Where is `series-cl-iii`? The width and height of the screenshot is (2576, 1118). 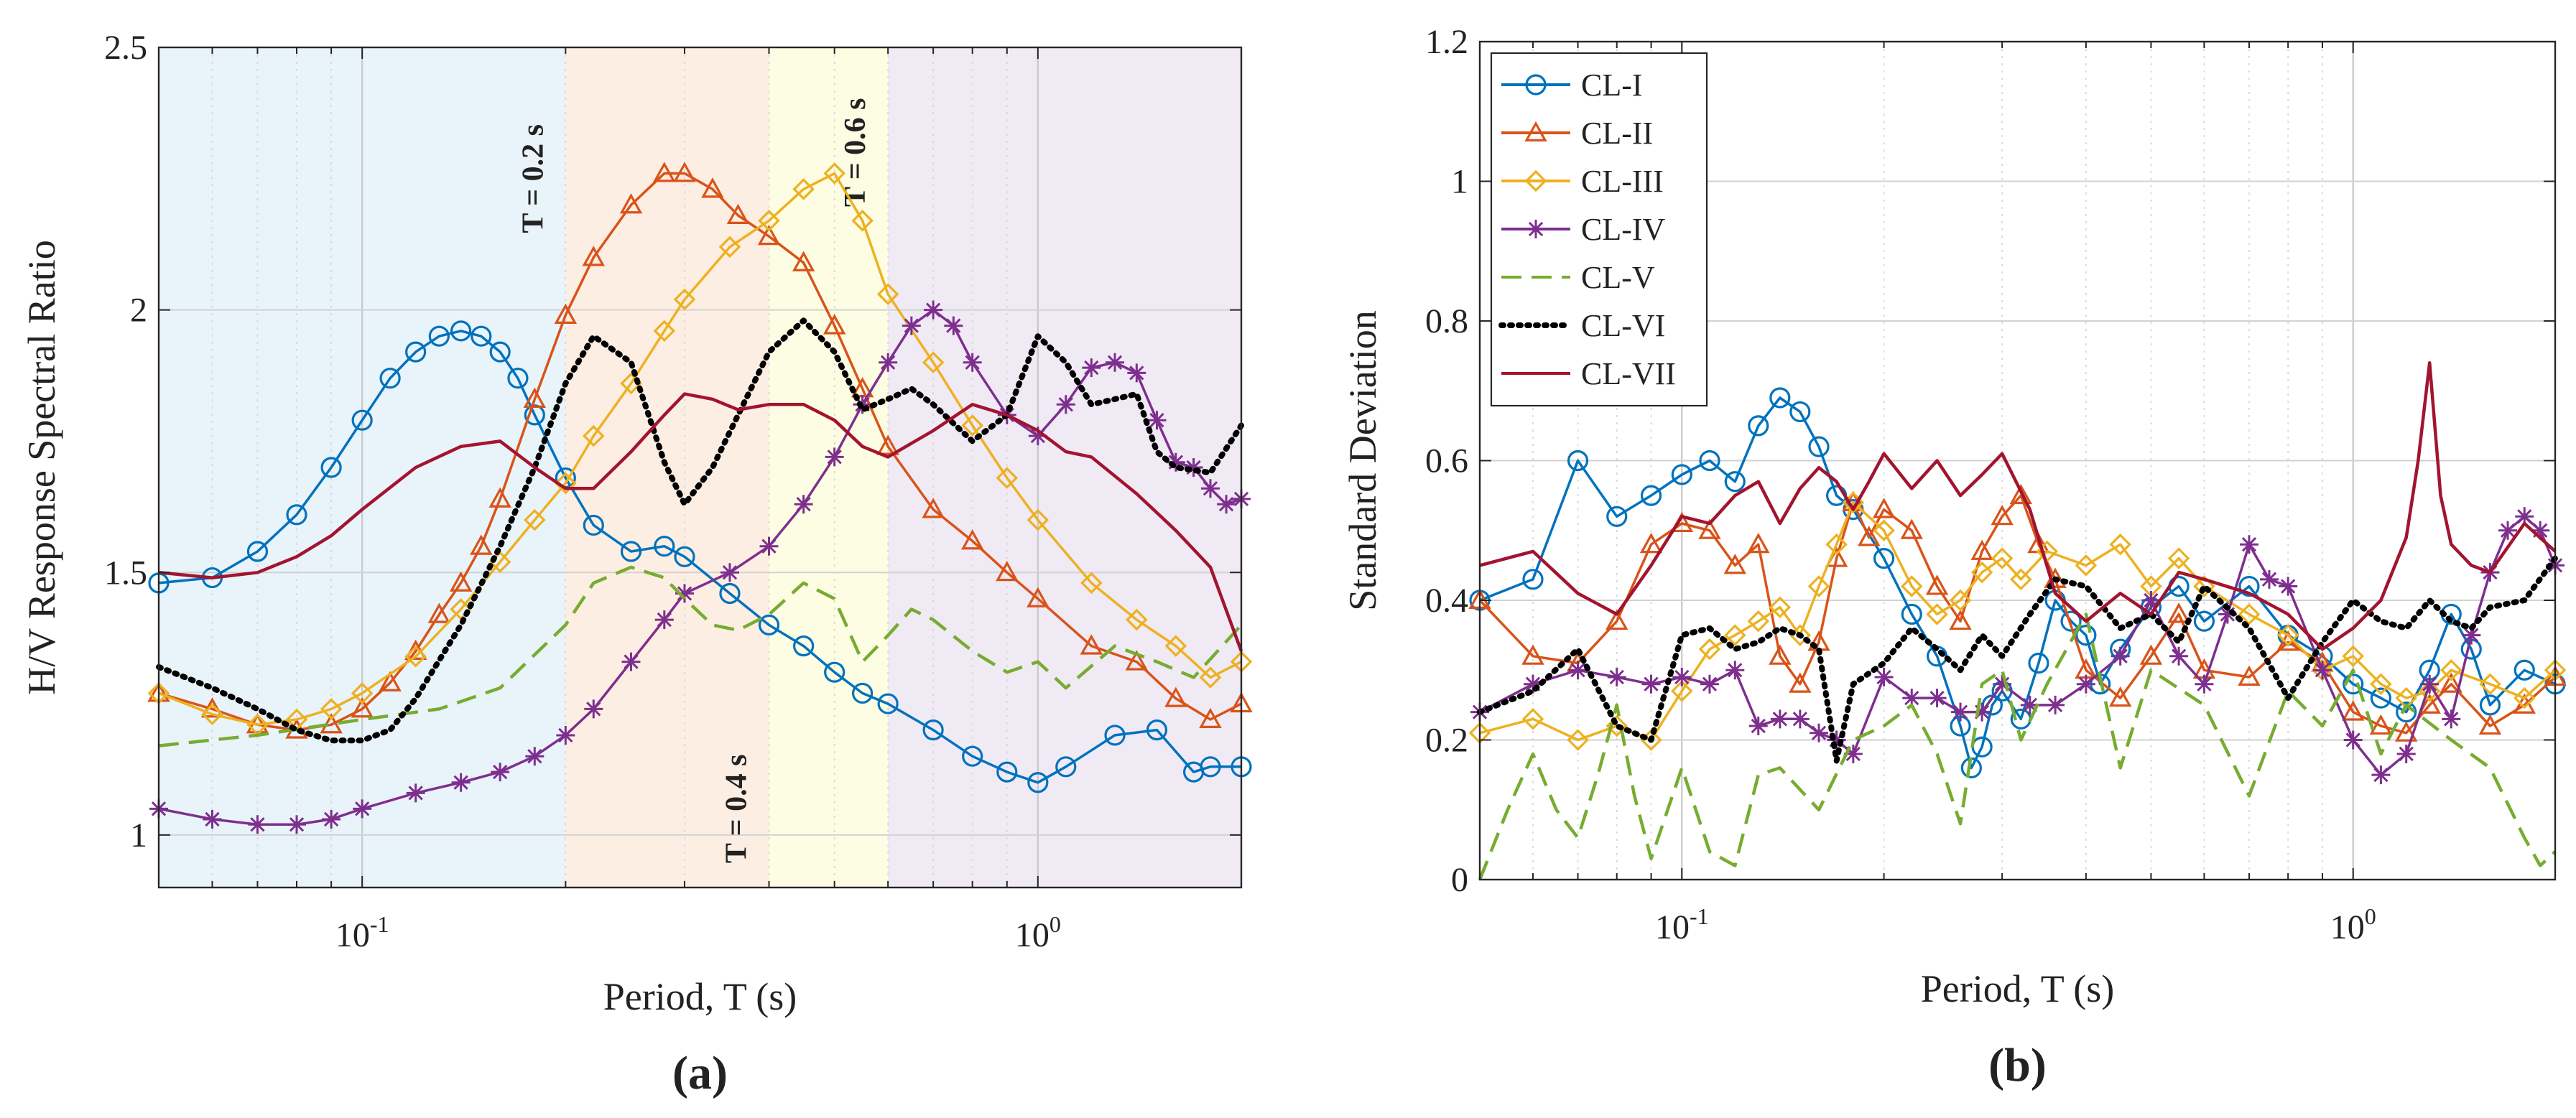 series-cl-iii is located at coordinates (2017, 621).